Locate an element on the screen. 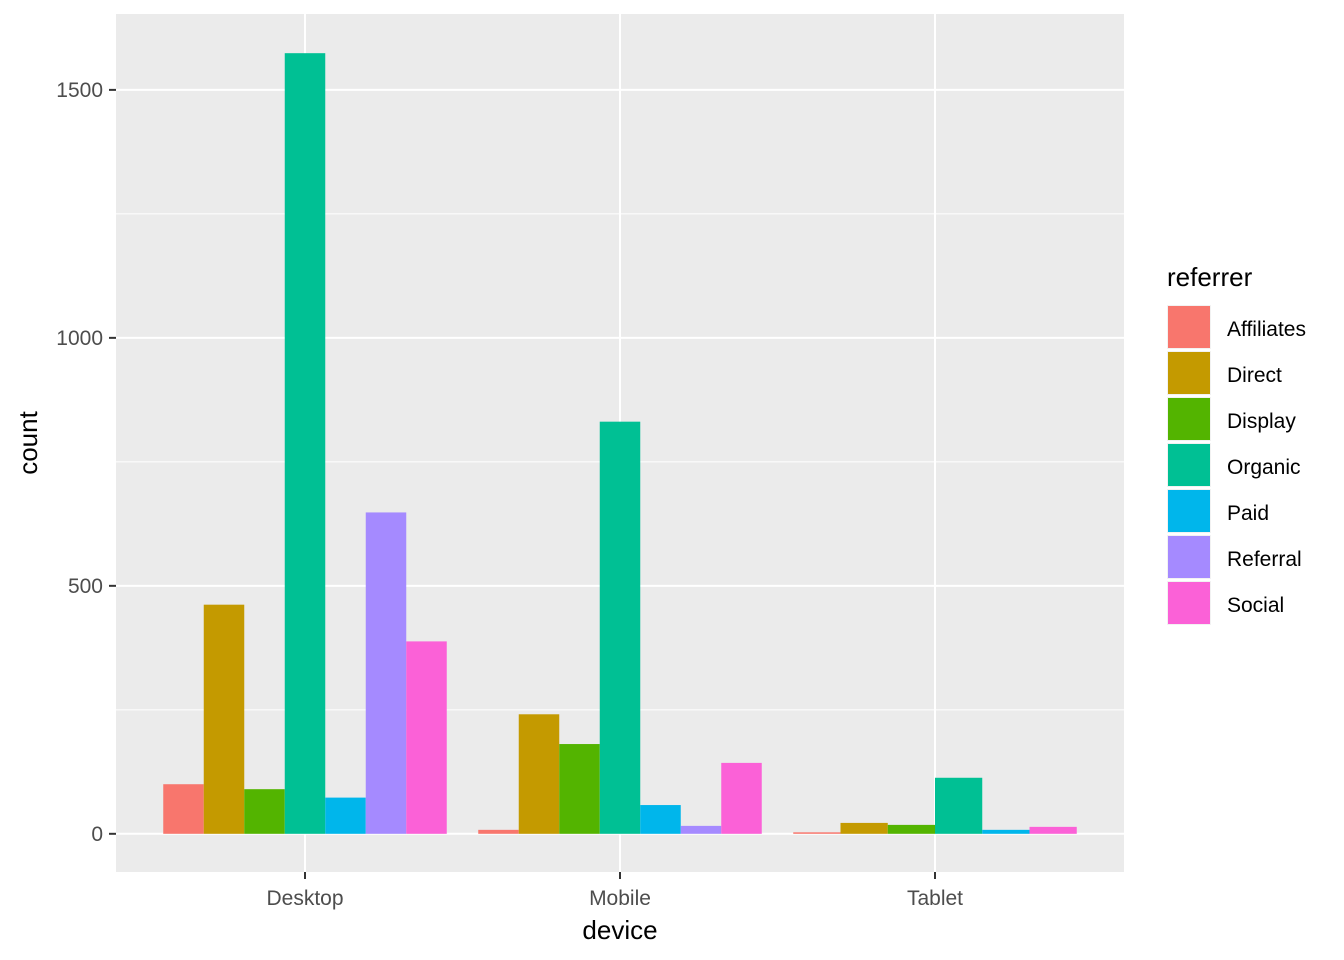 This screenshot has width=1344, height=960. legend-key-social is located at coordinates (1189, 603).